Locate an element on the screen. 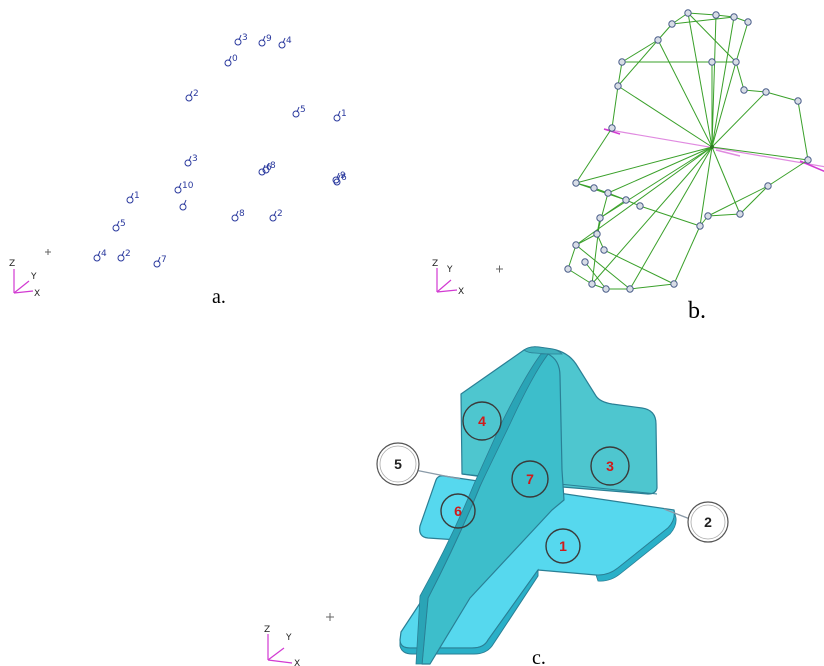 The image size is (824, 666). surface-label-text: 7 is located at coordinates (530, 479).